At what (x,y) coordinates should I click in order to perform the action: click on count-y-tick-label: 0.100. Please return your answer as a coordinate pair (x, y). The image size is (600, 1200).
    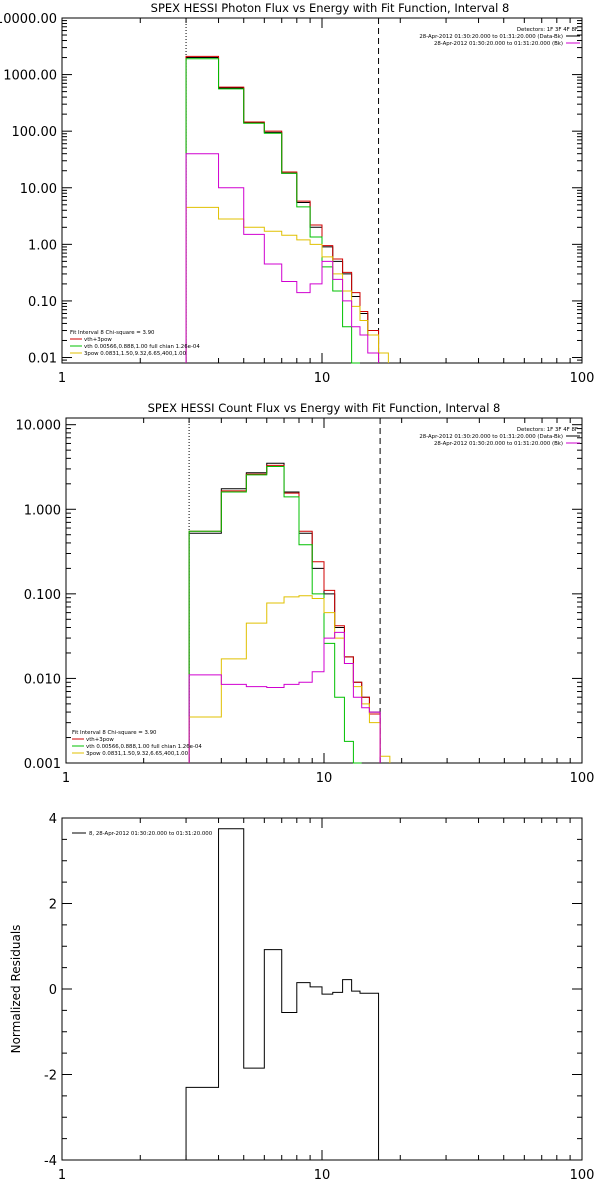
    Looking at the image, I should click on (42, 595).